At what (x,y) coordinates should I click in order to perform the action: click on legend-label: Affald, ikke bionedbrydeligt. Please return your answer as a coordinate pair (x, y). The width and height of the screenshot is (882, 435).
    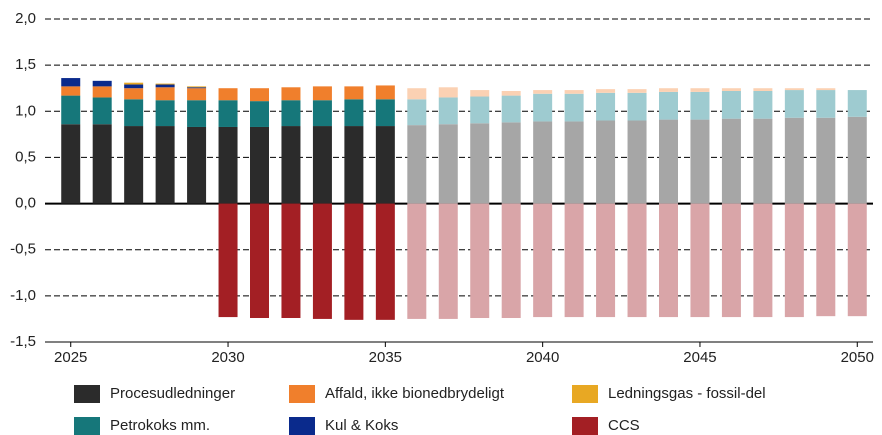
    Looking at the image, I should click on (415, 393).